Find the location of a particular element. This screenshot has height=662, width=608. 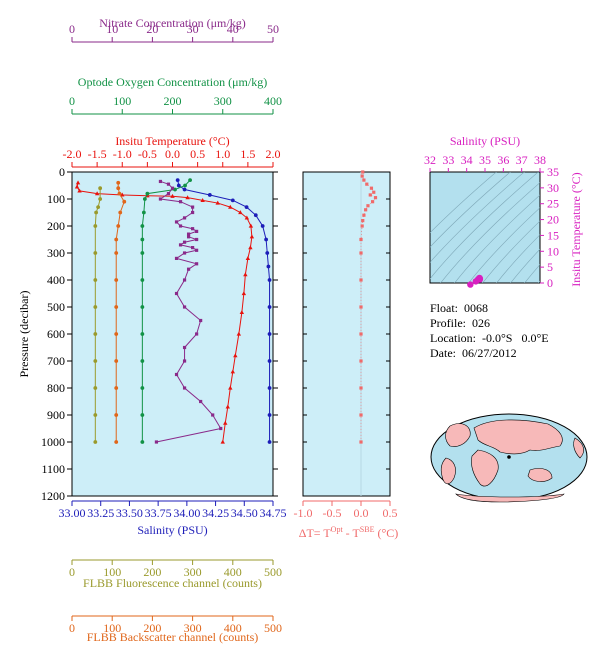

oxygen-tick-label: 200 is located at coordinates (173, 101).